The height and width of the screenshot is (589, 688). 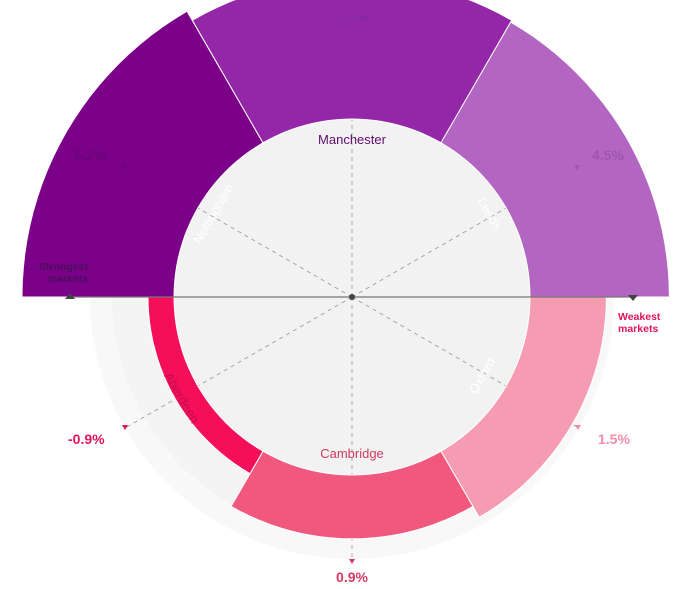 What do you see at coordinates (577, 167) in the screenshot?
I see `value-marker-leeds` at bounding box center [577, 167].